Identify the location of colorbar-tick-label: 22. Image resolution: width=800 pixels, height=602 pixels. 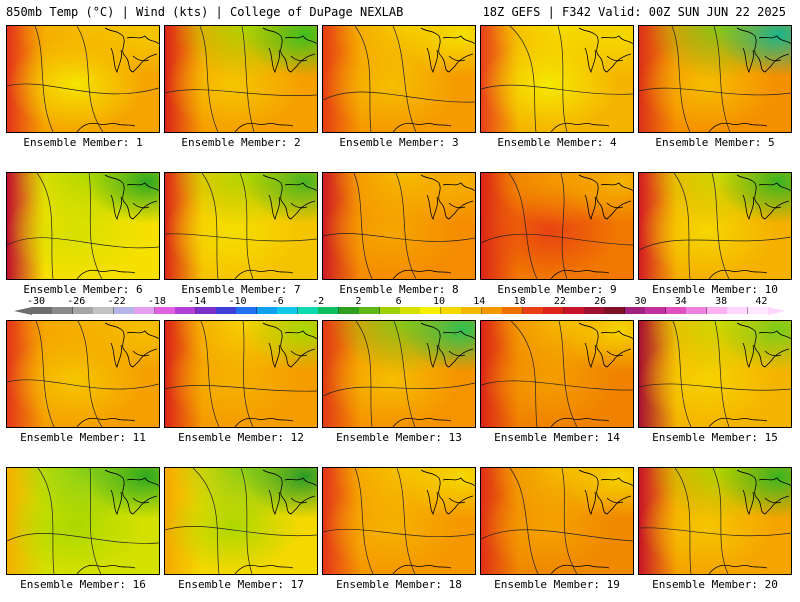
(559, 301).